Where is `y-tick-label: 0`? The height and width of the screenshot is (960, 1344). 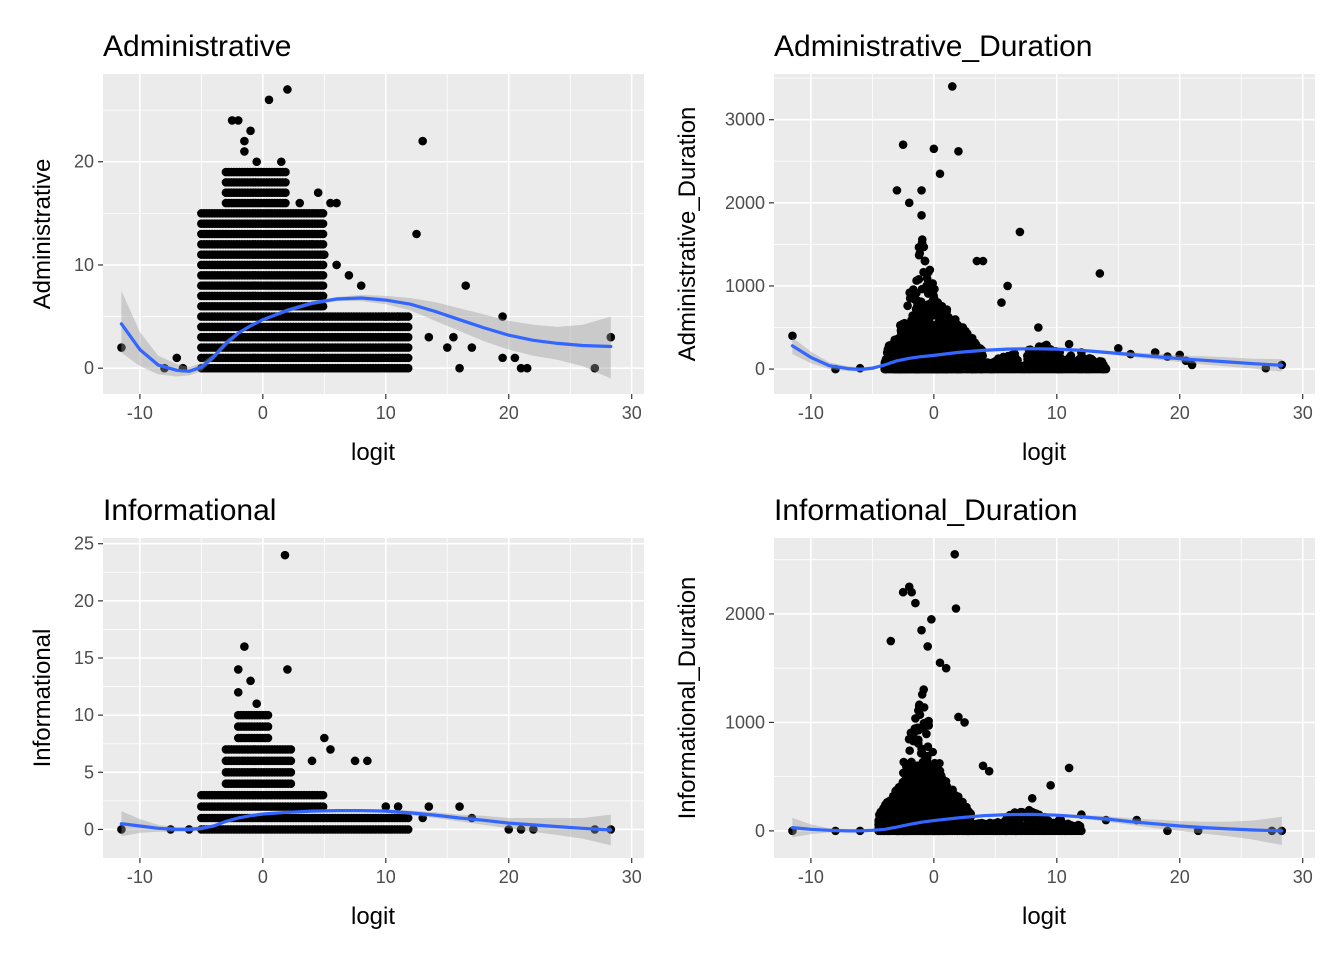
y-tick-label: 0 is located at coordinates (89, 829).